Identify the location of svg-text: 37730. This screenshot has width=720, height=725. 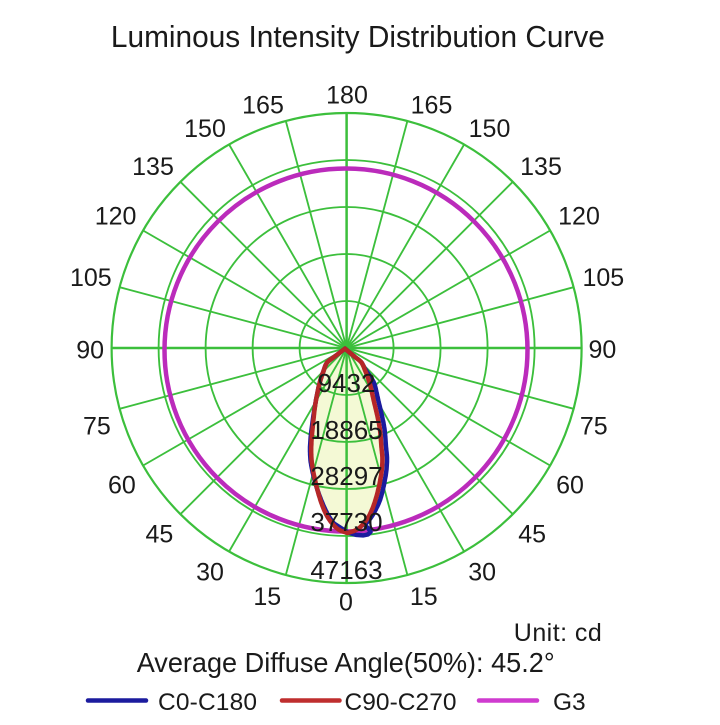
(346, 522).